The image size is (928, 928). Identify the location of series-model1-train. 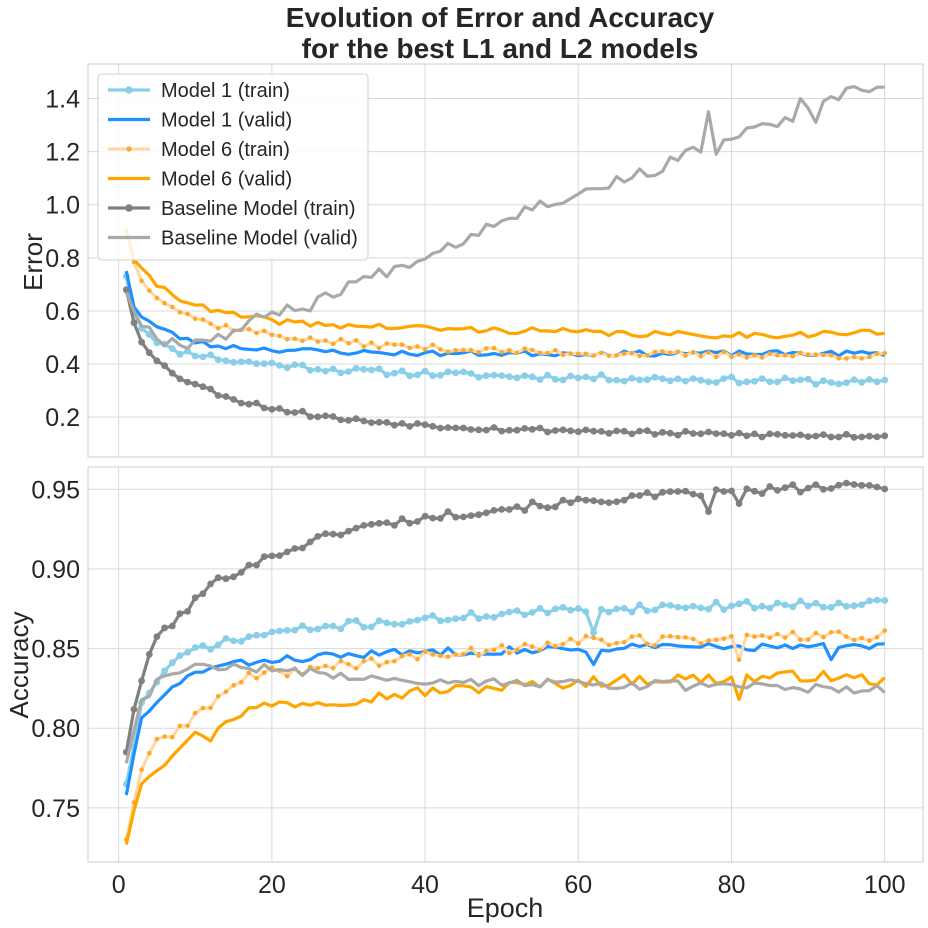
(505, 330).